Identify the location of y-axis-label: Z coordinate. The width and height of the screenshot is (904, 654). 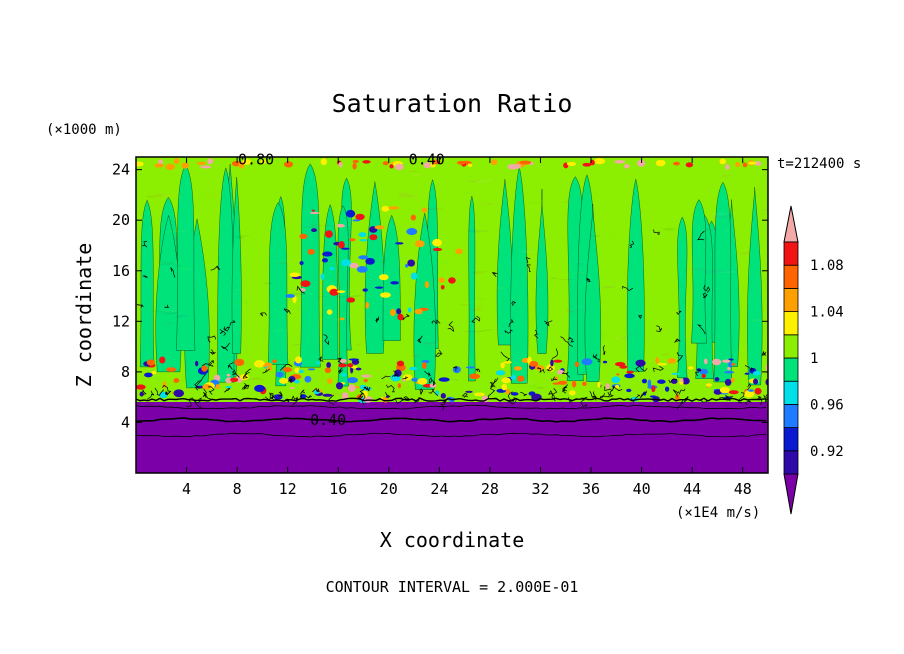
(84, 315).